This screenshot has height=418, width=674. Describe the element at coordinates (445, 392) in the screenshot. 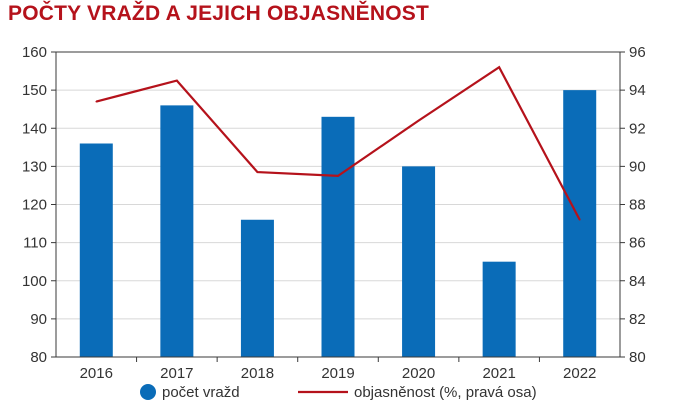

I see `legend-label-line: objasněnost (%, pravá osa)` at that location.